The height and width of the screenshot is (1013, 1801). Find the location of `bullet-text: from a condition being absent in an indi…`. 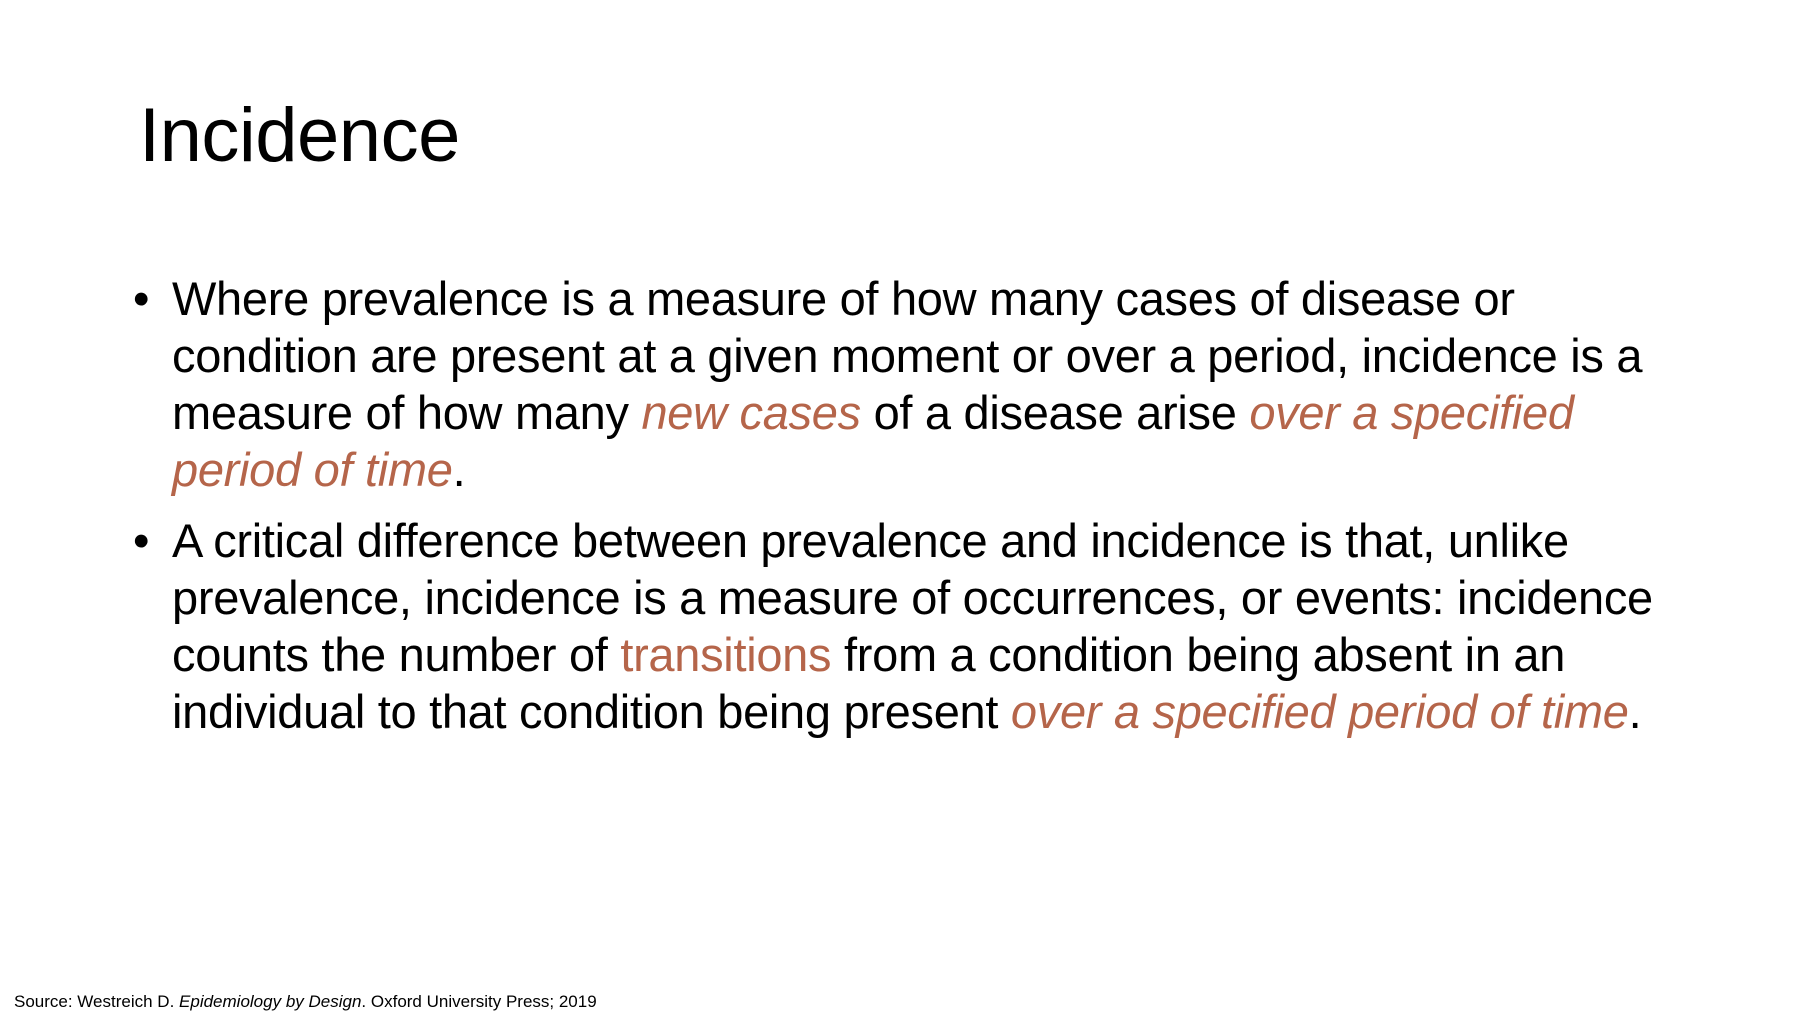

bullet-text: from a condition being absent in an indi… is located at coordinates (869, 683).